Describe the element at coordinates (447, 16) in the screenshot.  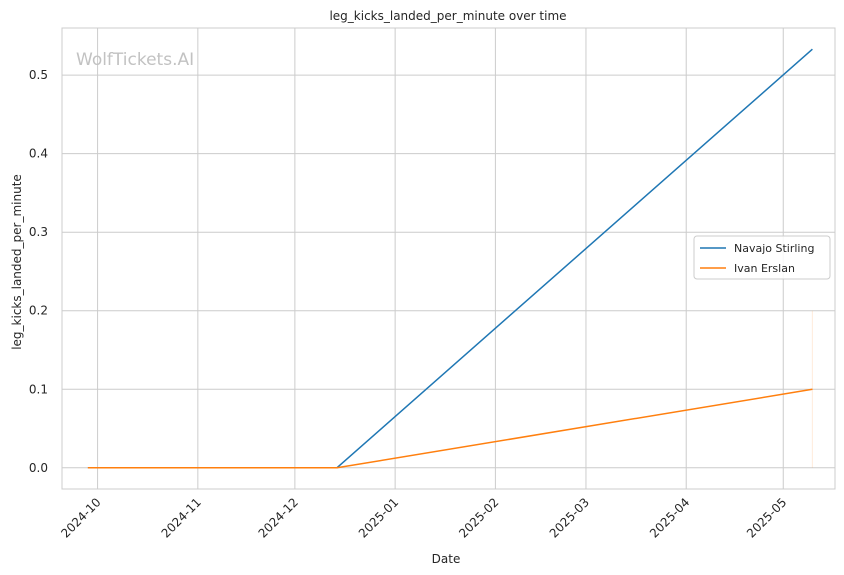
I see `chart-title: leg_kicks_landed_per_minute over time` at that location.